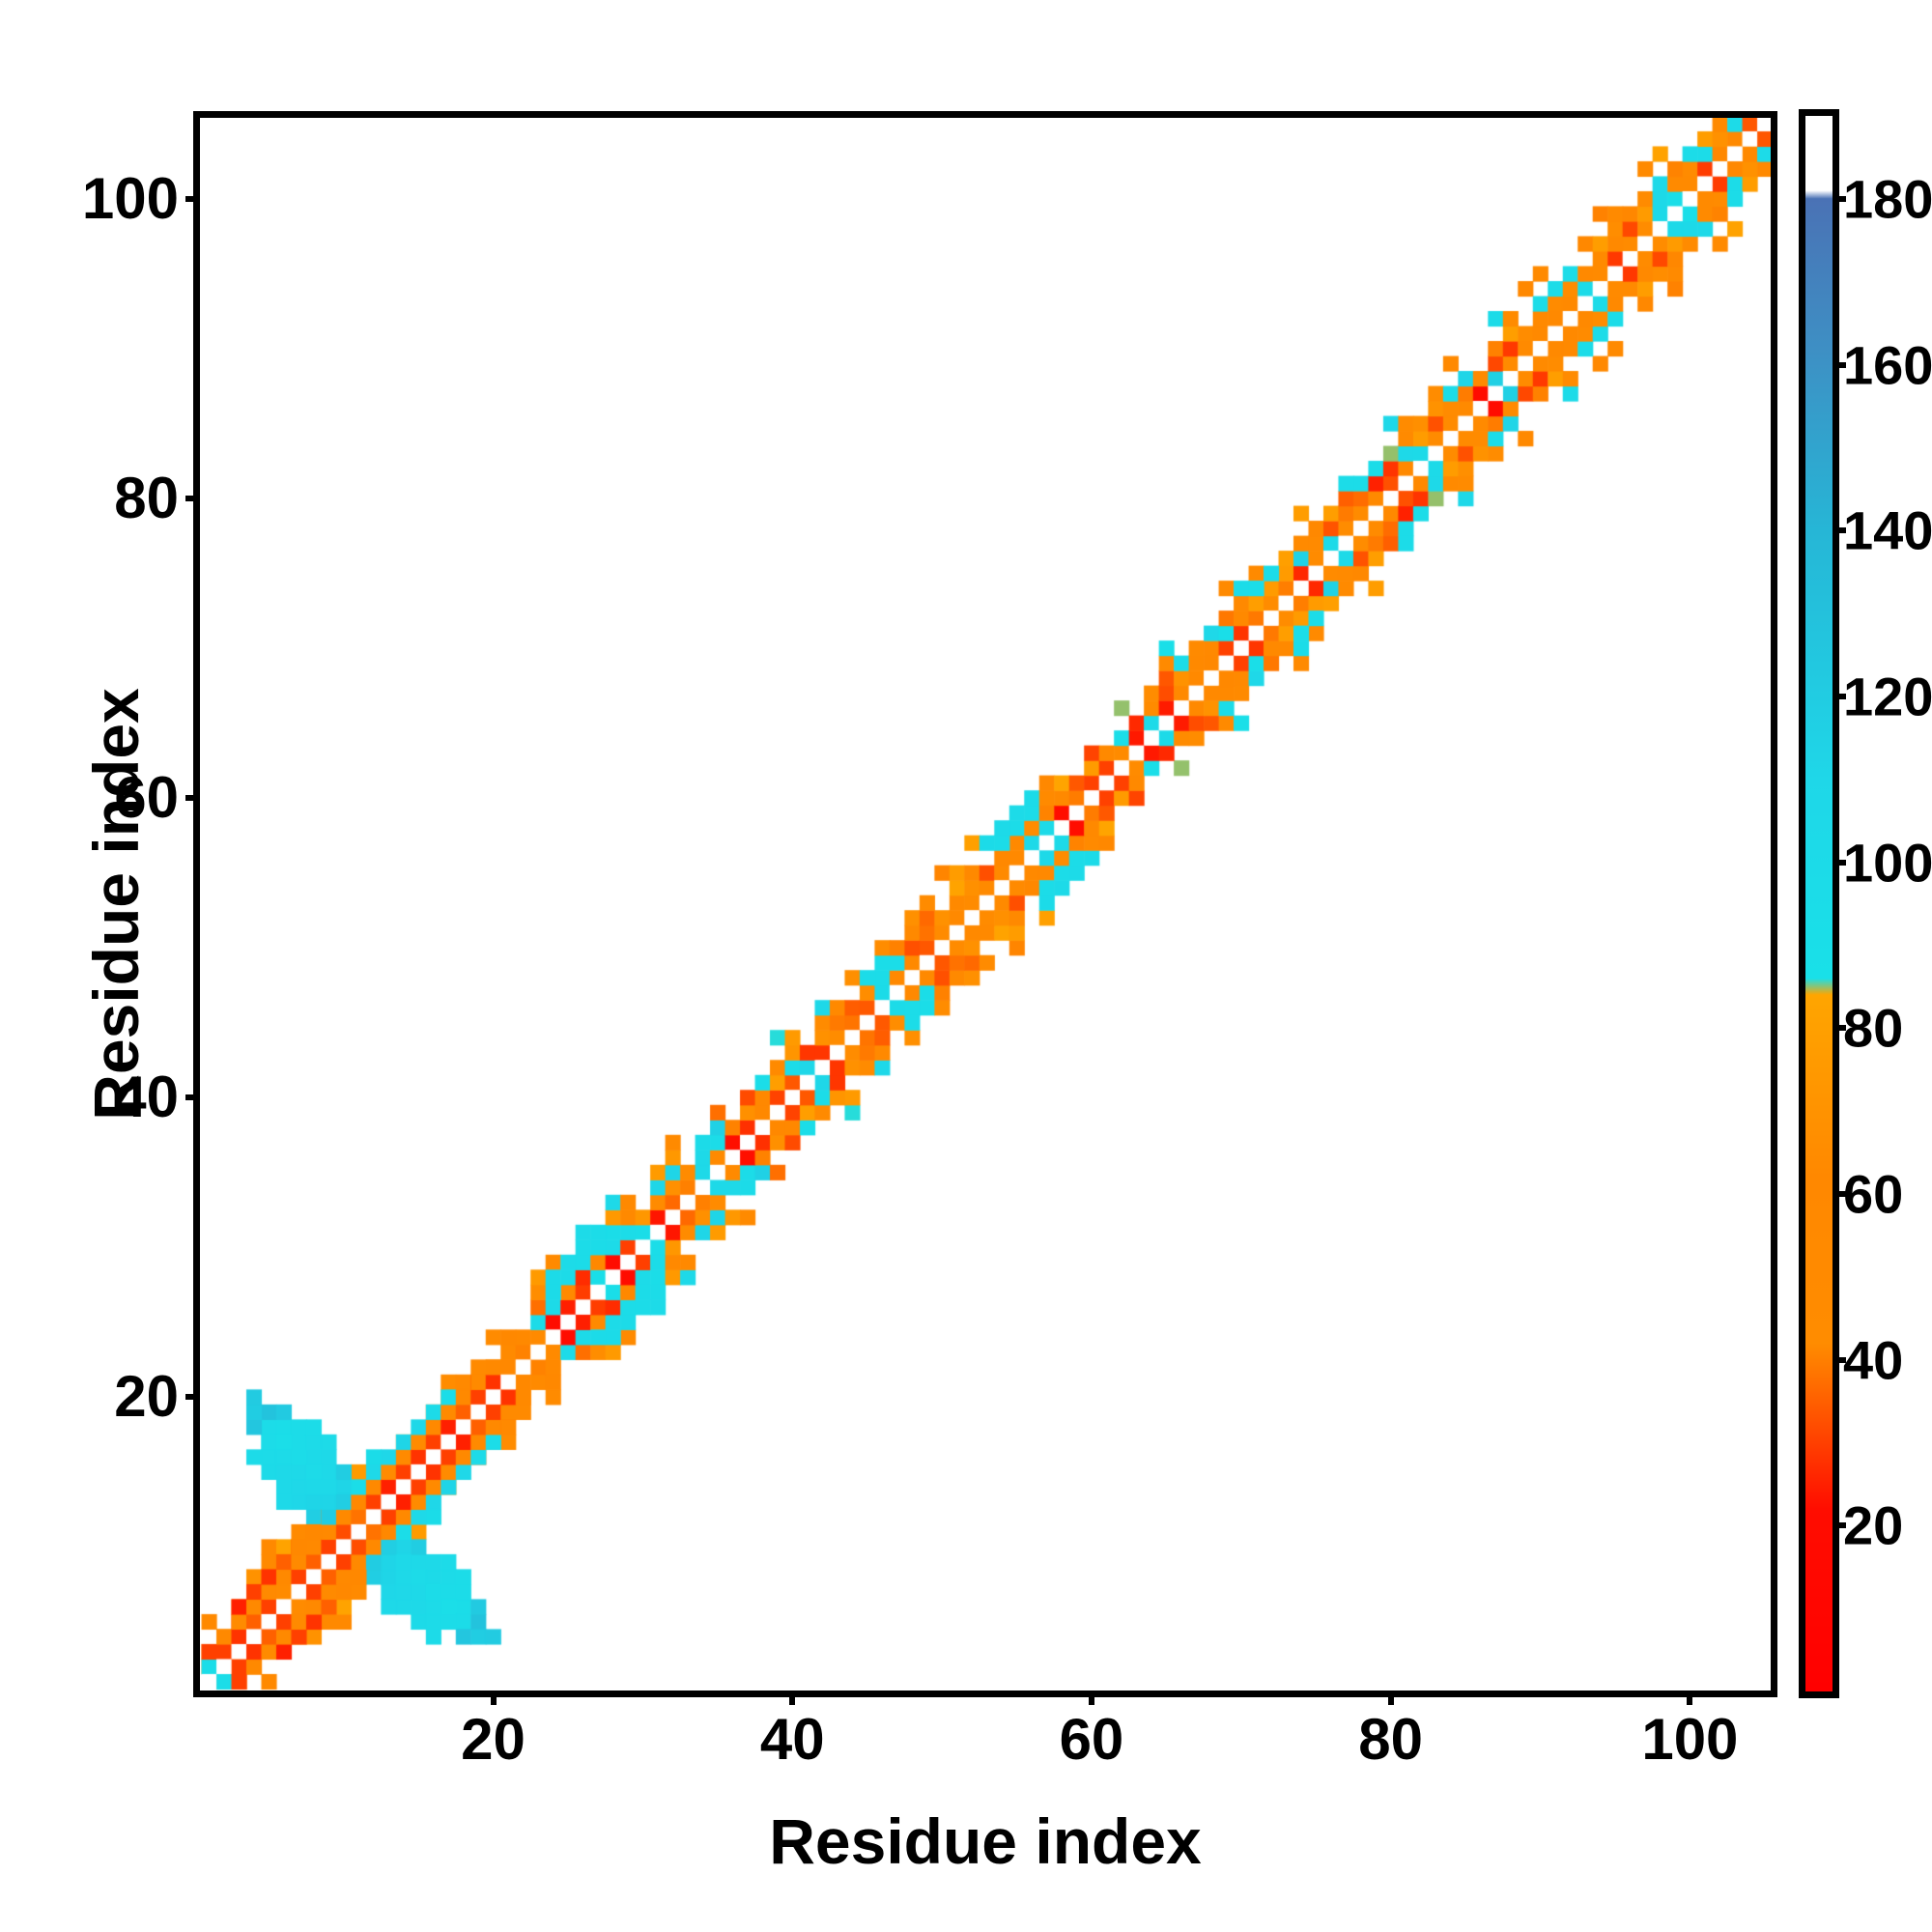 This screenshot has height=1932, width=1932. I want to click on x-tick-label: 40, so click(792, 1739).